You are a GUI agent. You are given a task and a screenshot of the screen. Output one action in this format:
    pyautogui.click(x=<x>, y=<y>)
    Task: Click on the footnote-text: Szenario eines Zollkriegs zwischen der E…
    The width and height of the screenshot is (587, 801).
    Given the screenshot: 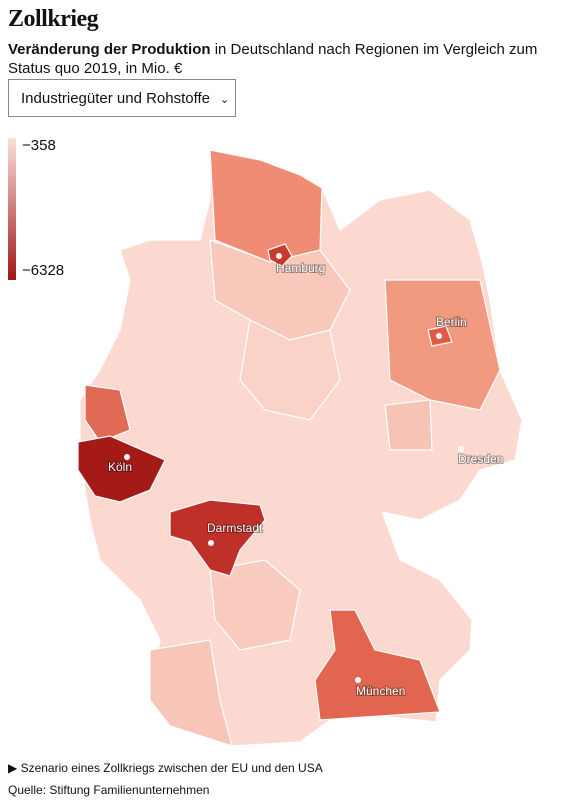 What is the action you would take?
    pyautogui.click(x=171, y=768)
    